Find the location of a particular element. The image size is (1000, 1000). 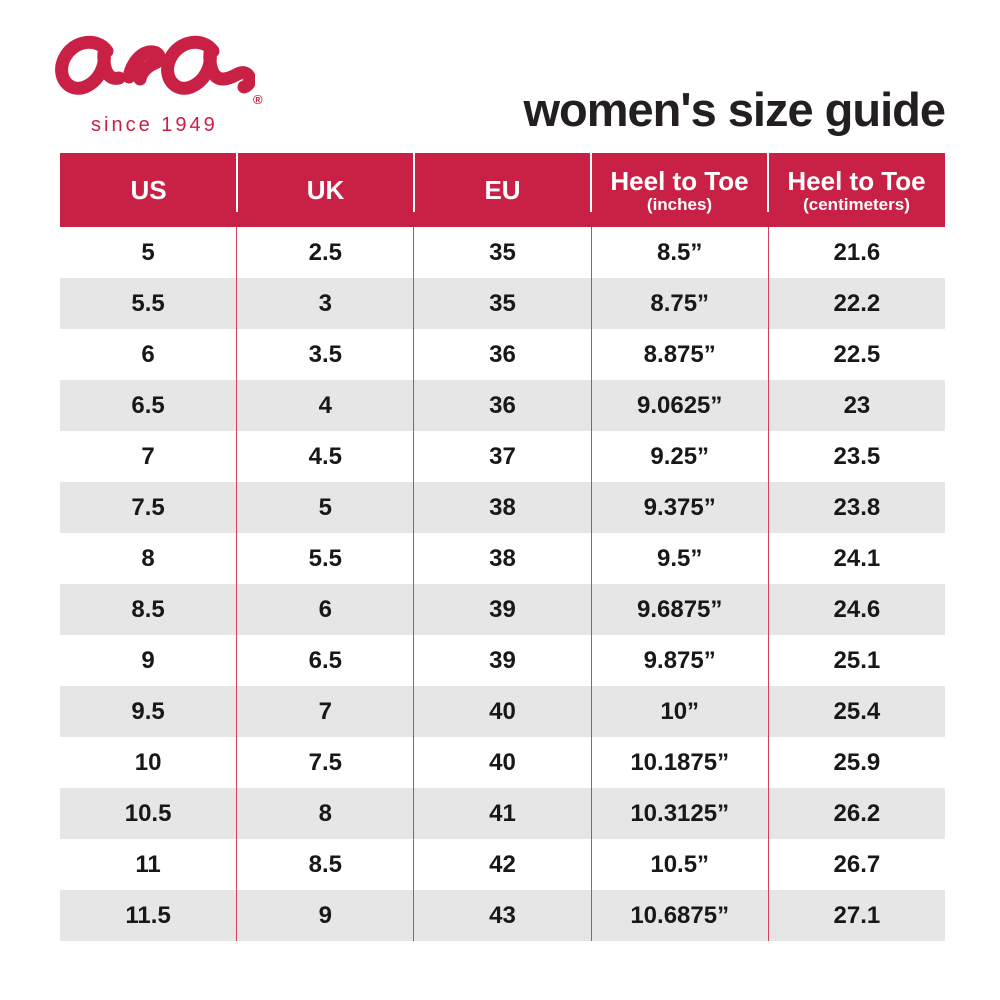

table-cell: 3 is located at coordinates (324, 303).